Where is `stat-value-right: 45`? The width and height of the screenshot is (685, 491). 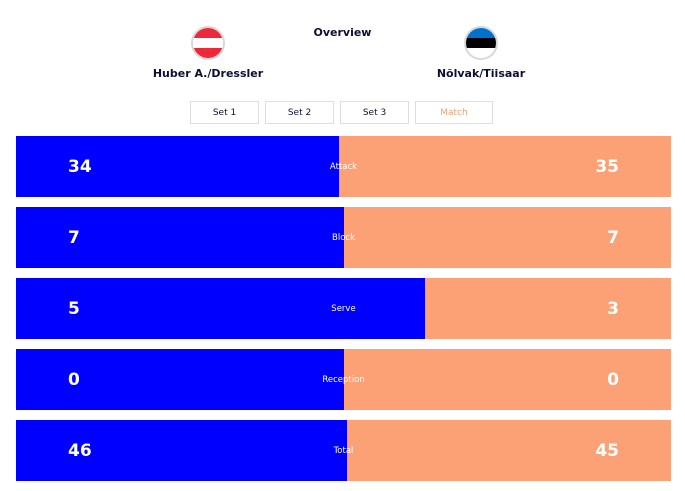 stat-value-right: 45 is located at coordinates (607, 450).